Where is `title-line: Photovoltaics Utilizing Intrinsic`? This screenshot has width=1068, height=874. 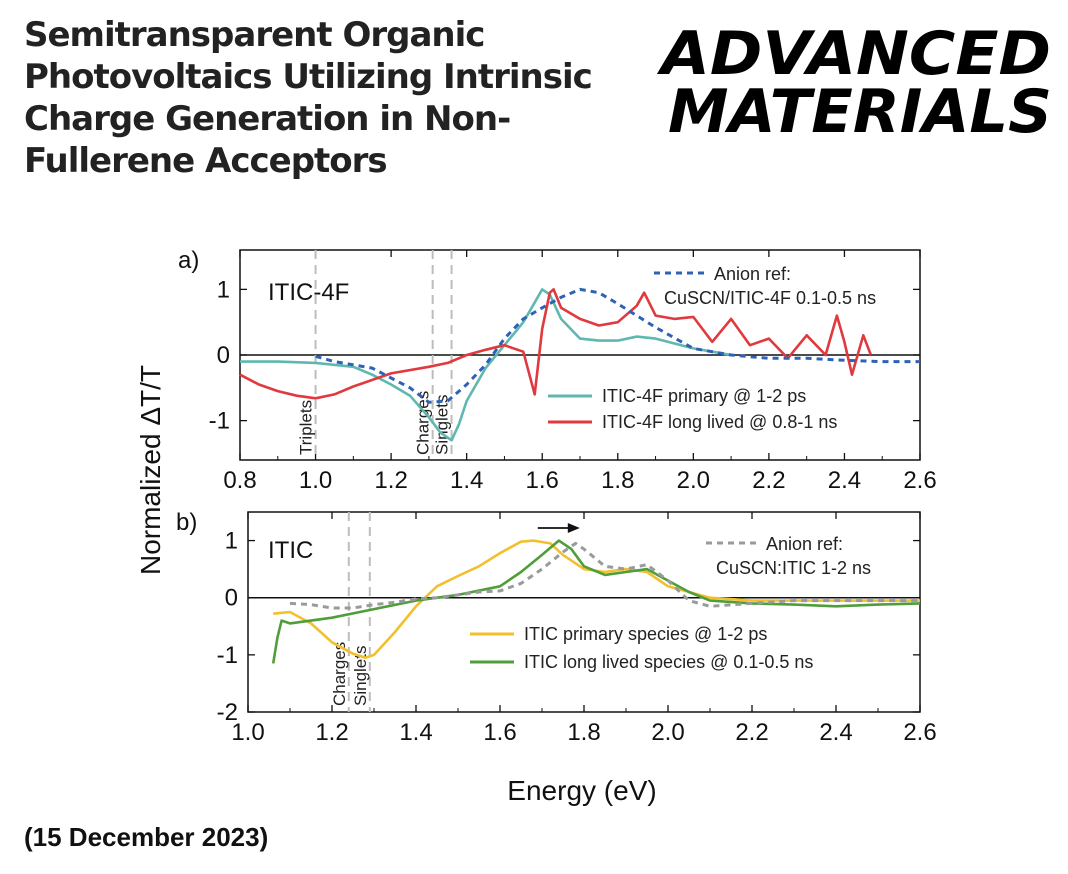
title-line: Photovoltaics Utilizing Intrinsic is located at coordinates (308, 77).